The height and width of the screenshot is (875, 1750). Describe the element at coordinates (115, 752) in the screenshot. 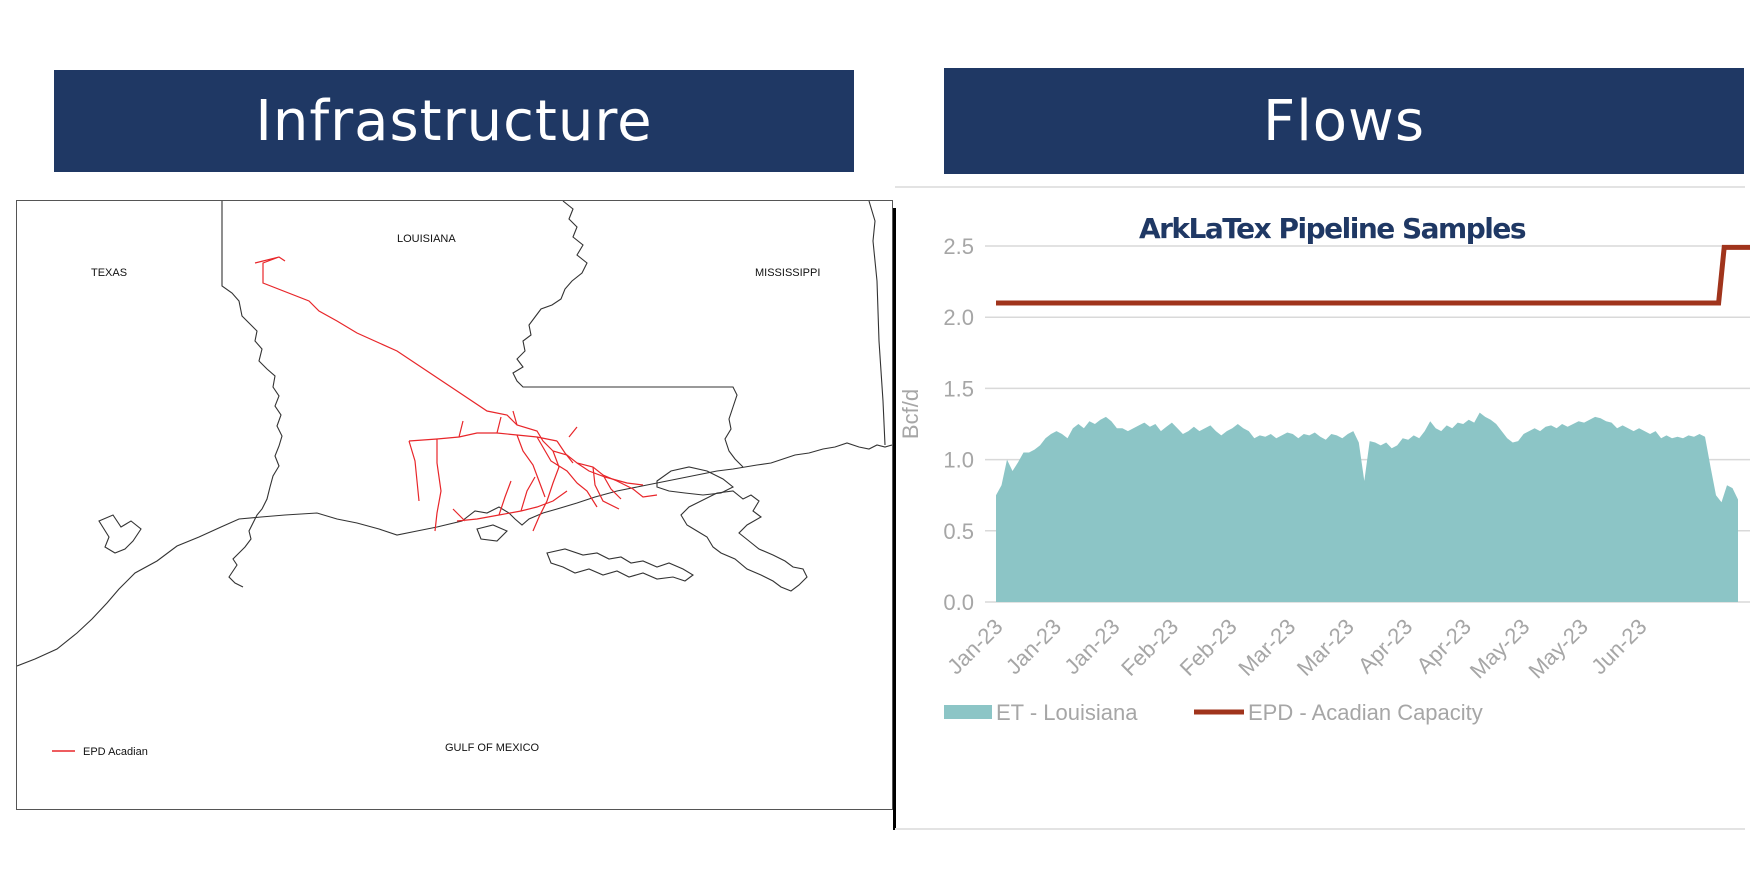

I see `map-legend-label: EPD Acadian` at that location.